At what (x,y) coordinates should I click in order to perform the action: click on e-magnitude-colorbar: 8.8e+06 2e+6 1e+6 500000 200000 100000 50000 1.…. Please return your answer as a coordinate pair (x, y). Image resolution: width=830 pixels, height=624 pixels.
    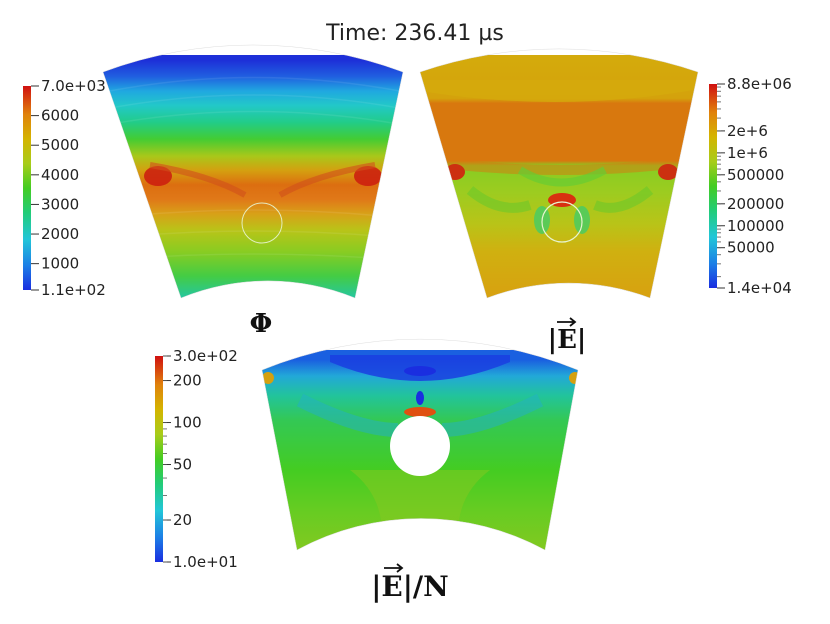
    Looking at the image, I should click on (750, 186).